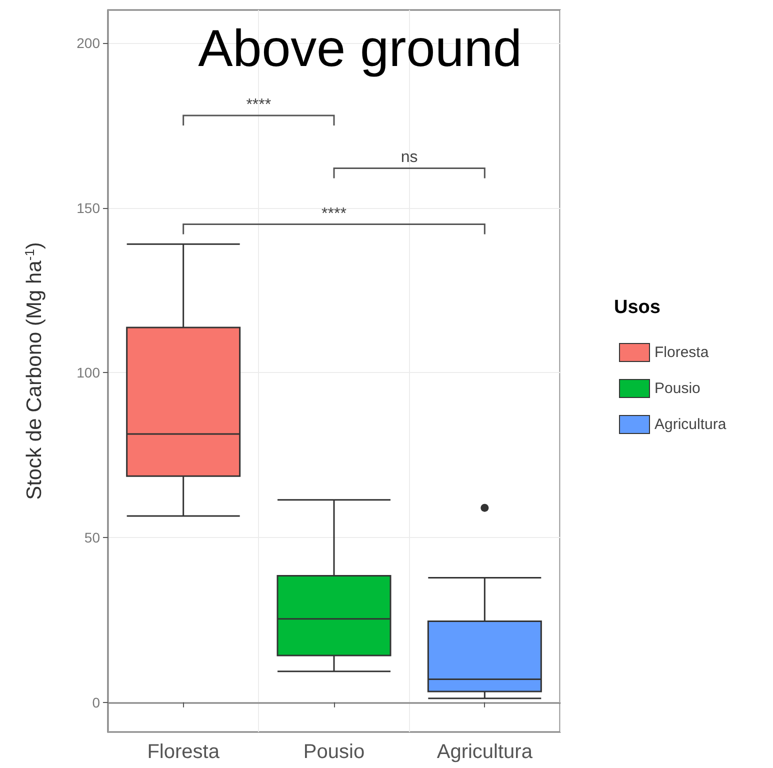 The image size is (773, 768). What do you see at coordinates (677, 388) in the screenshot?
I see `legend-label: Pousio` at bounding box center [677, 388].